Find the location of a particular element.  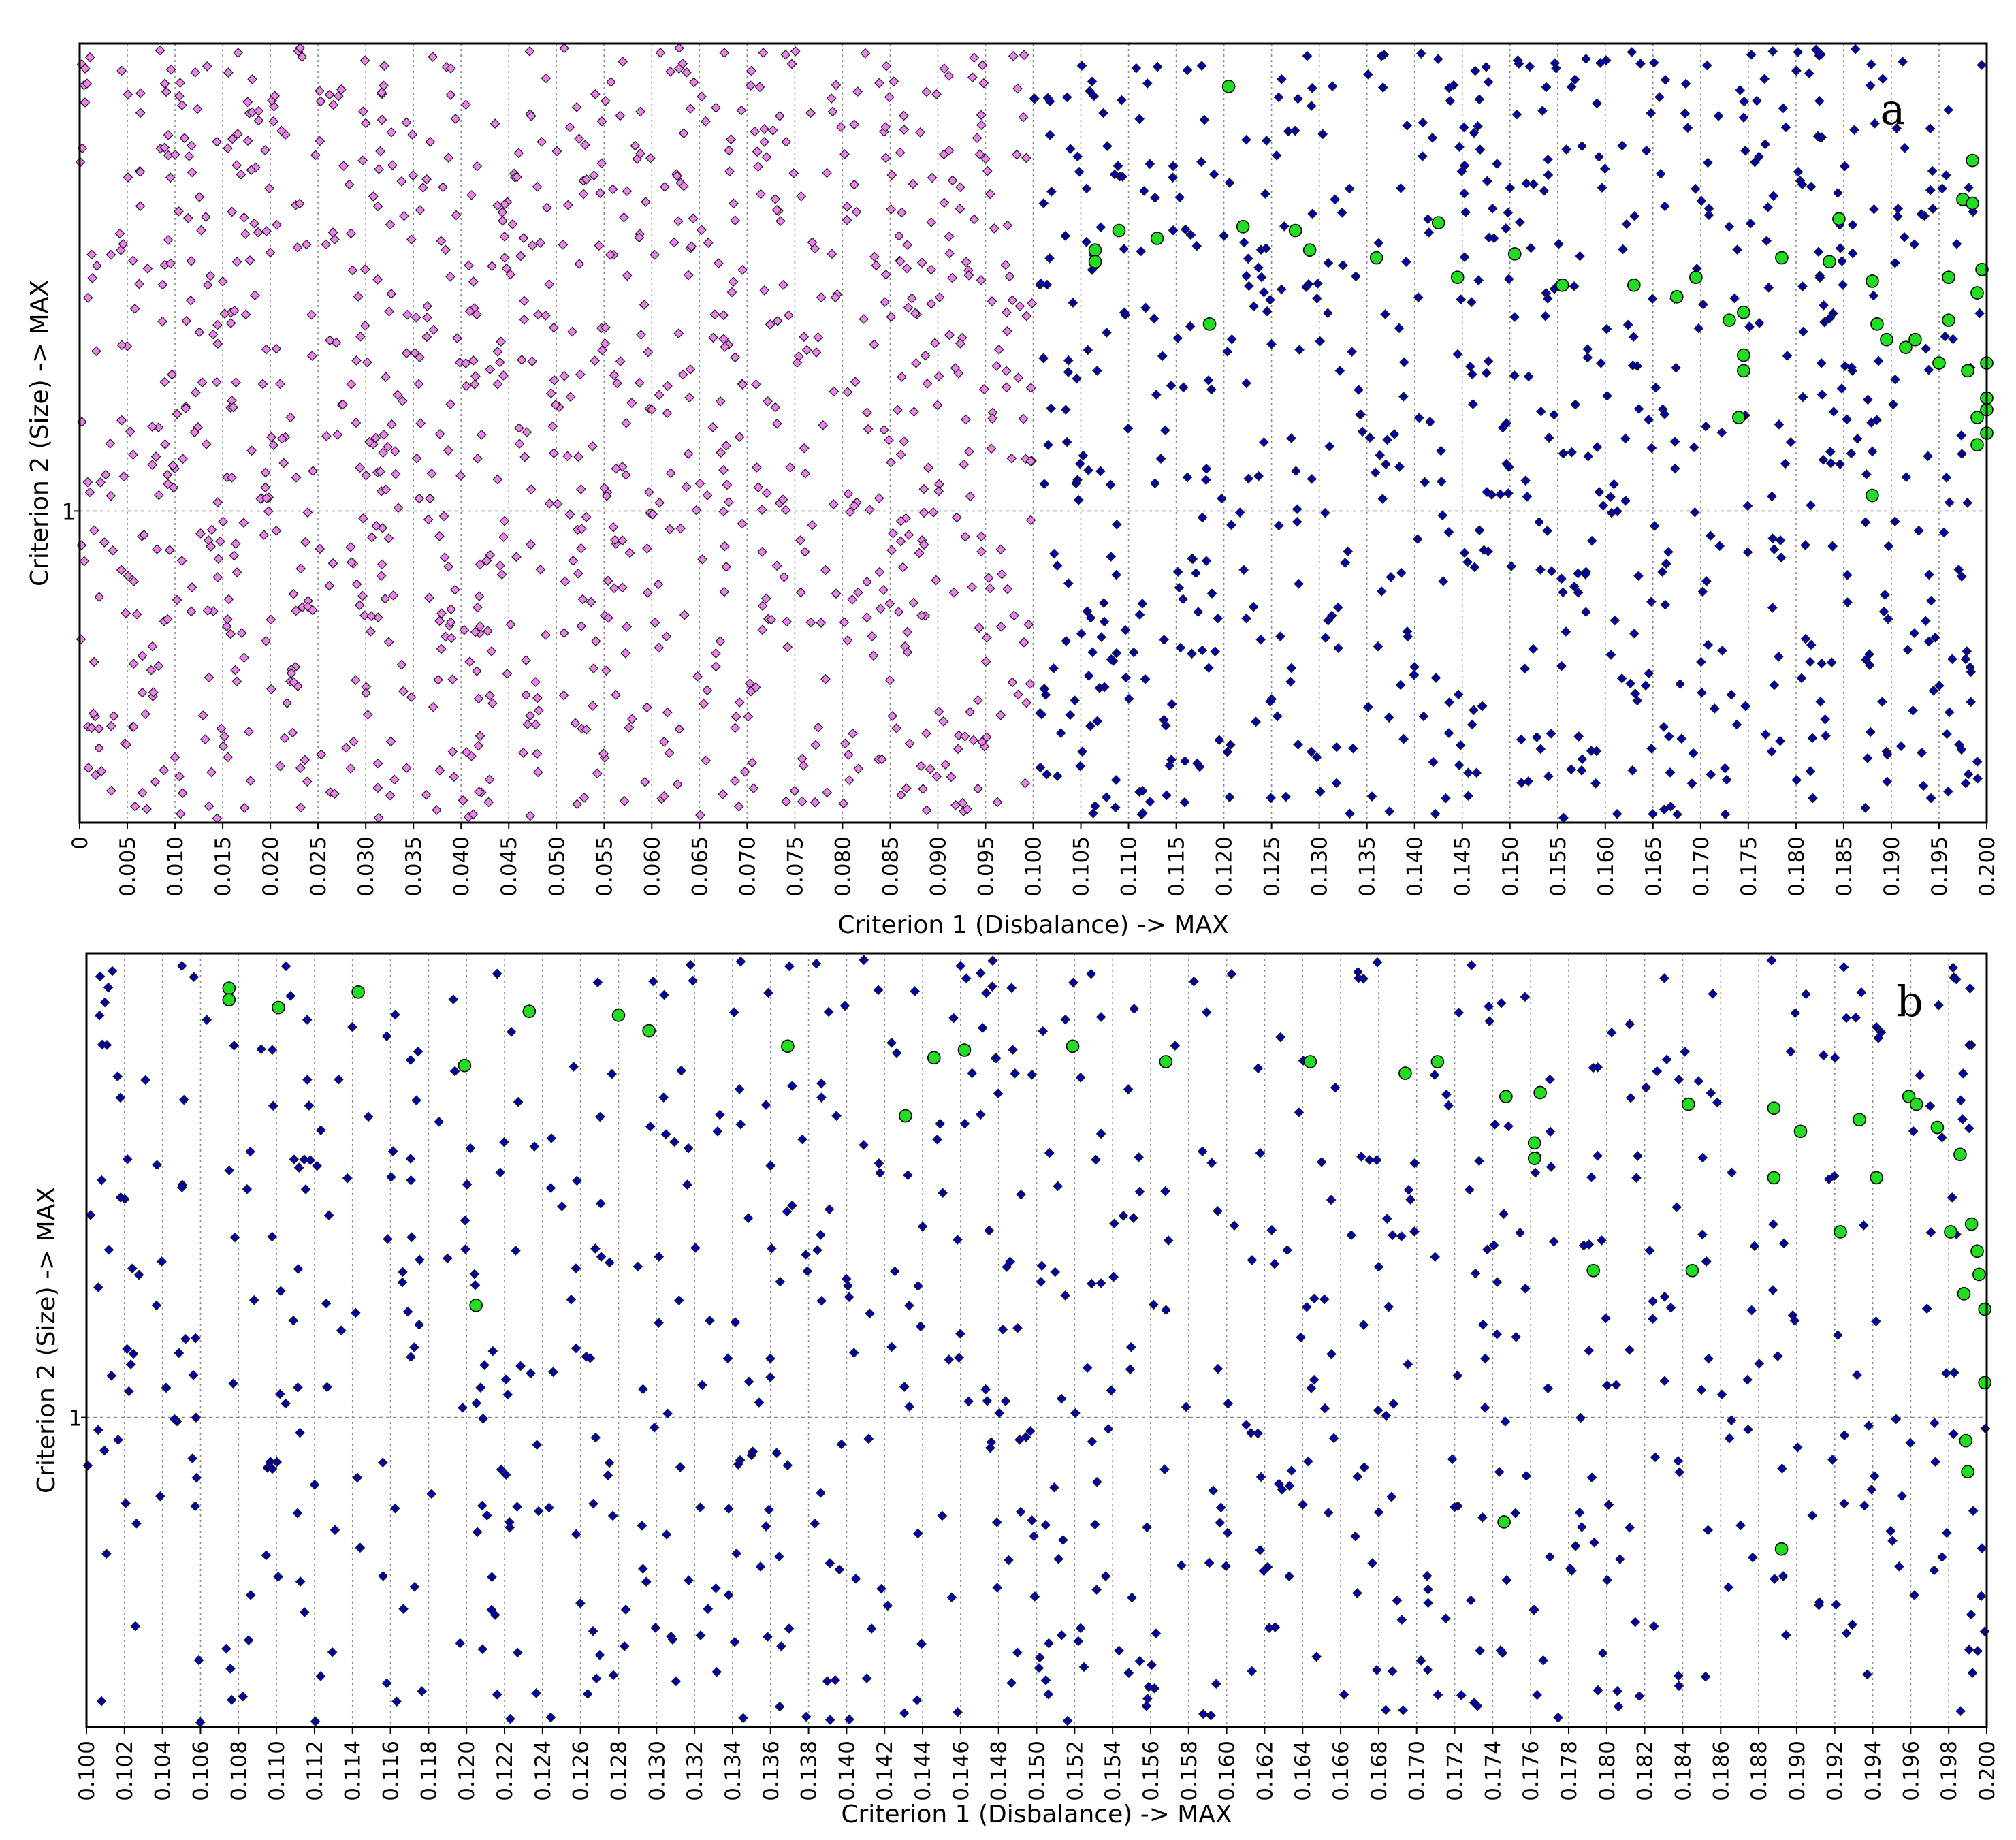

x-tick-label: 0.136 is located at coordinates (771, 1771).